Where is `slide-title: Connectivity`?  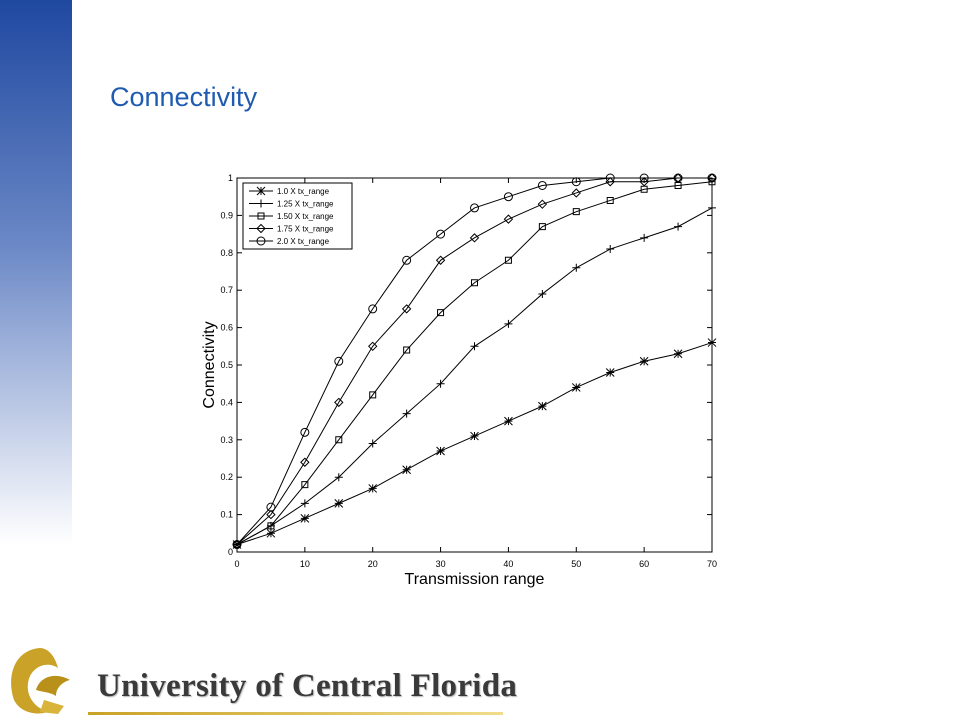
slide-title: Connectivity is located at coordinates (184, 97).